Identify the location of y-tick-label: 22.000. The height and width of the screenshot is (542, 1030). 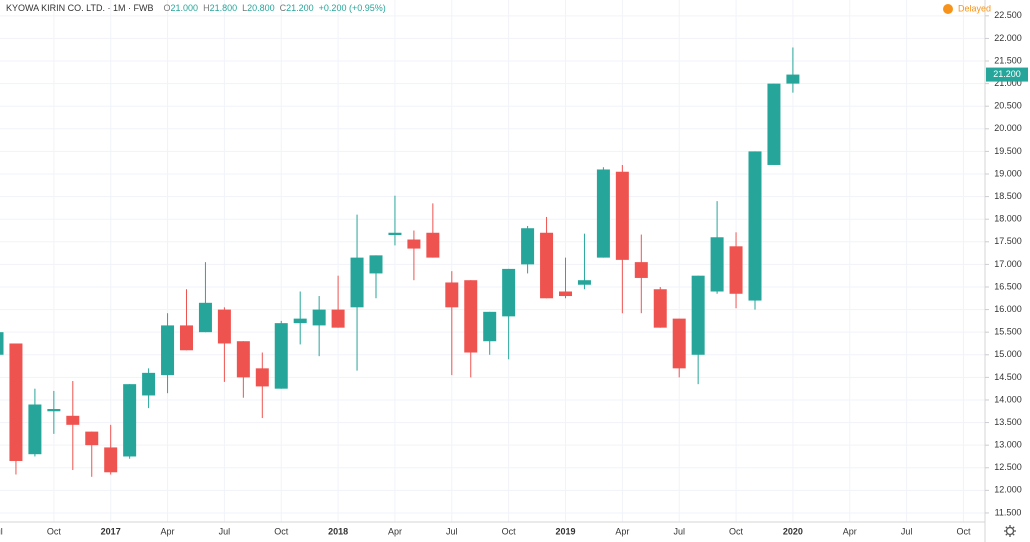
(1008, 38).